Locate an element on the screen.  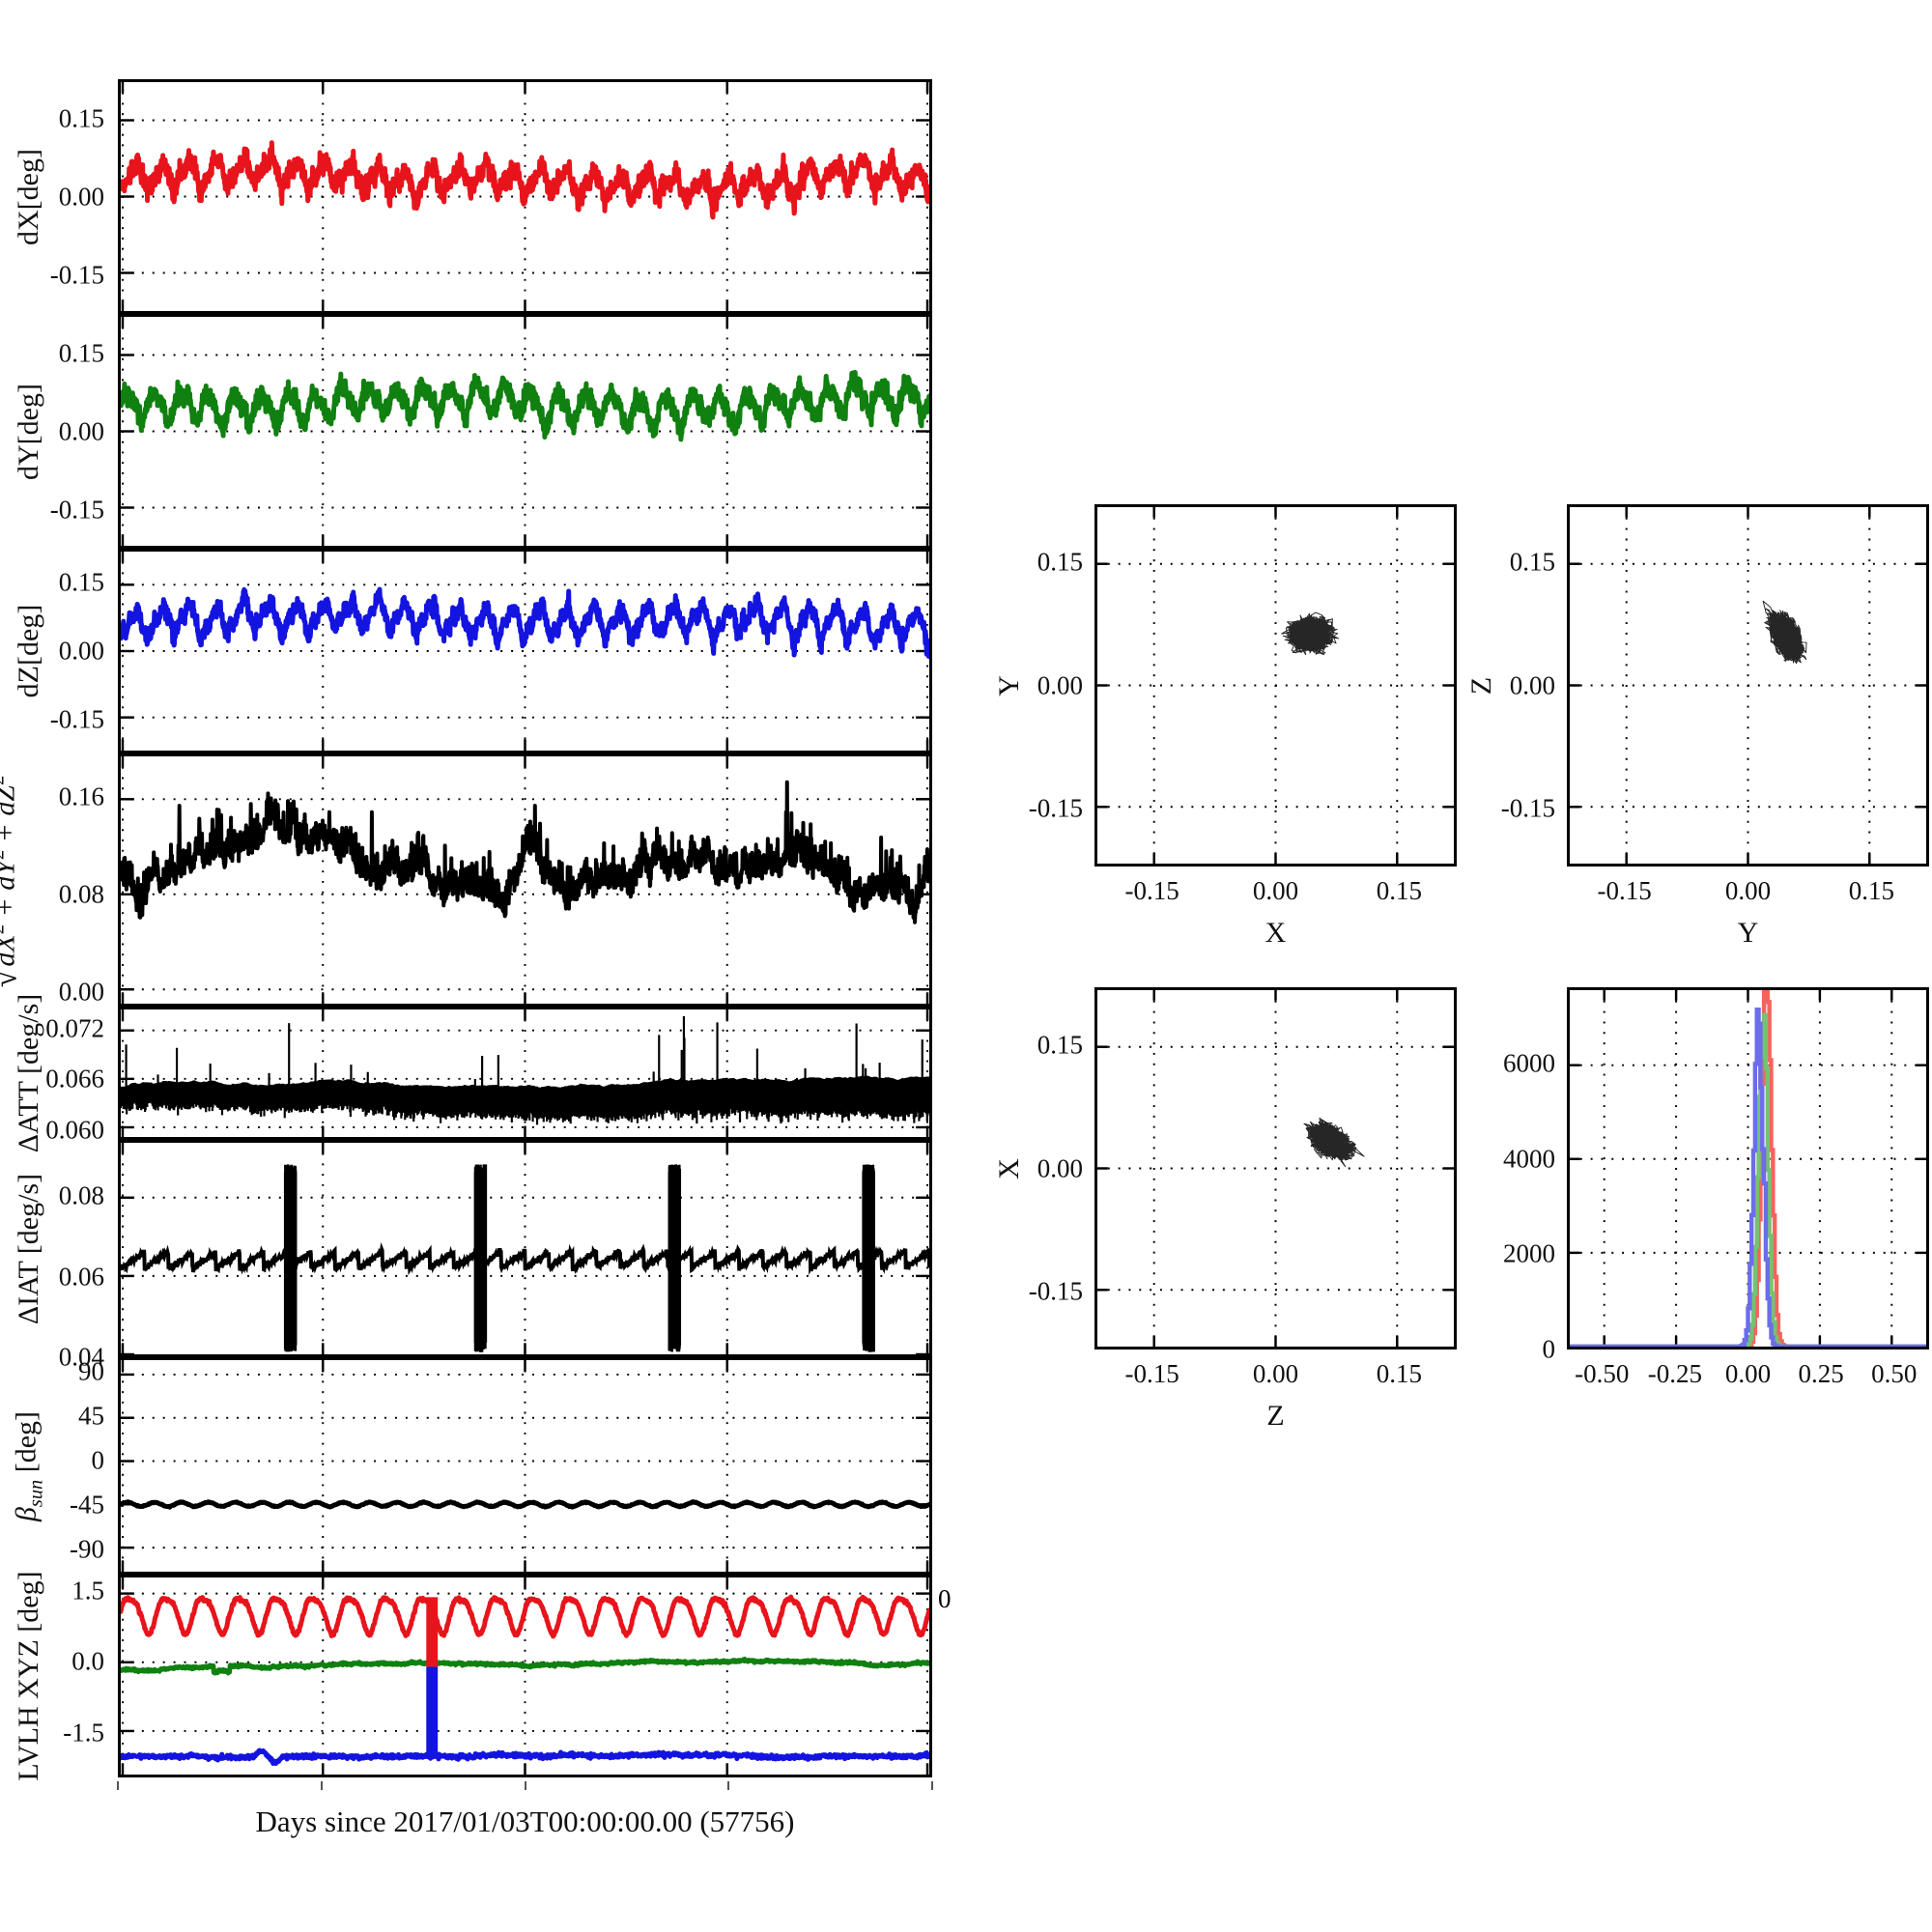
ytick-dX-1: 0.00 is located at coordinates (81, 196).